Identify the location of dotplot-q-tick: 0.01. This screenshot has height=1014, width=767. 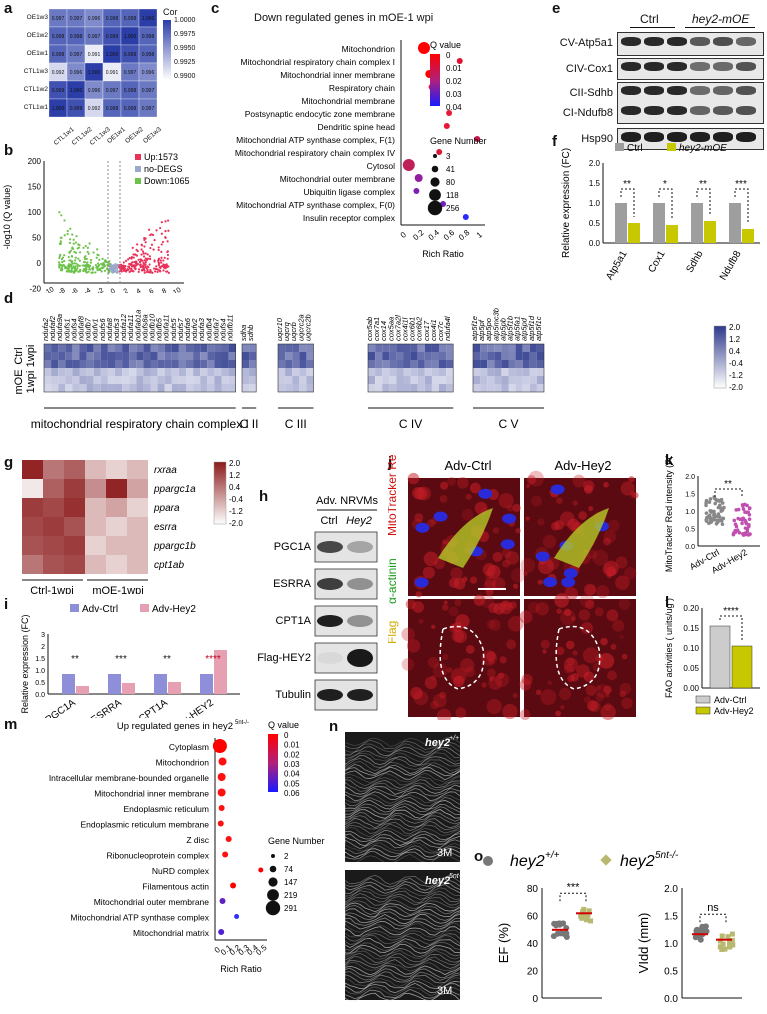
(454, 68).